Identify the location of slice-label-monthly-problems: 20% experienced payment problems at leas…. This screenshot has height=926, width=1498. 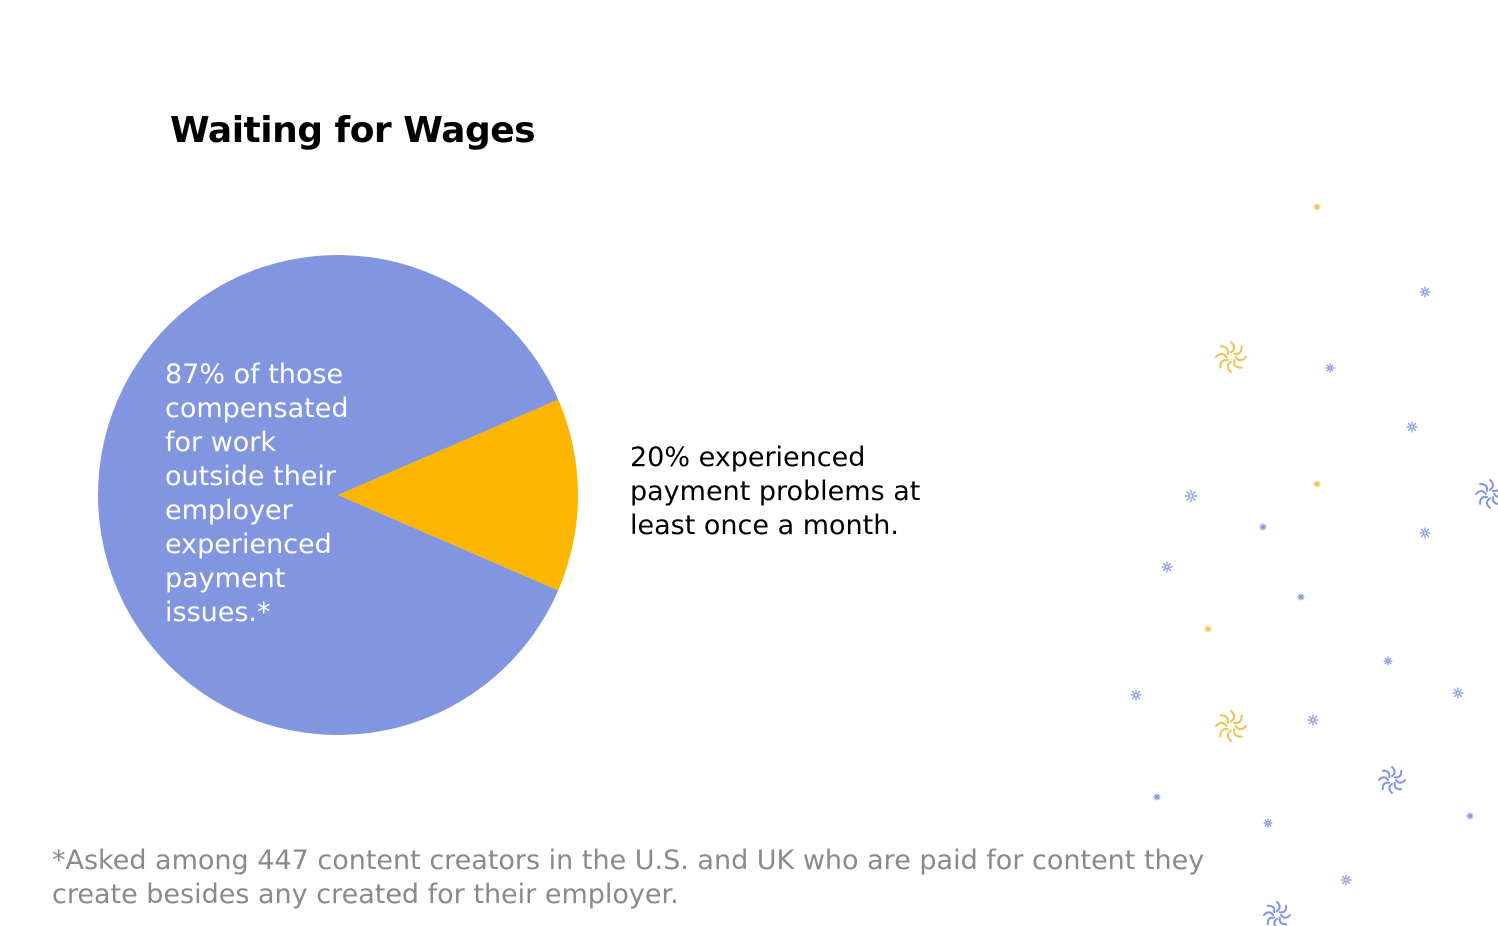
(775, 491).